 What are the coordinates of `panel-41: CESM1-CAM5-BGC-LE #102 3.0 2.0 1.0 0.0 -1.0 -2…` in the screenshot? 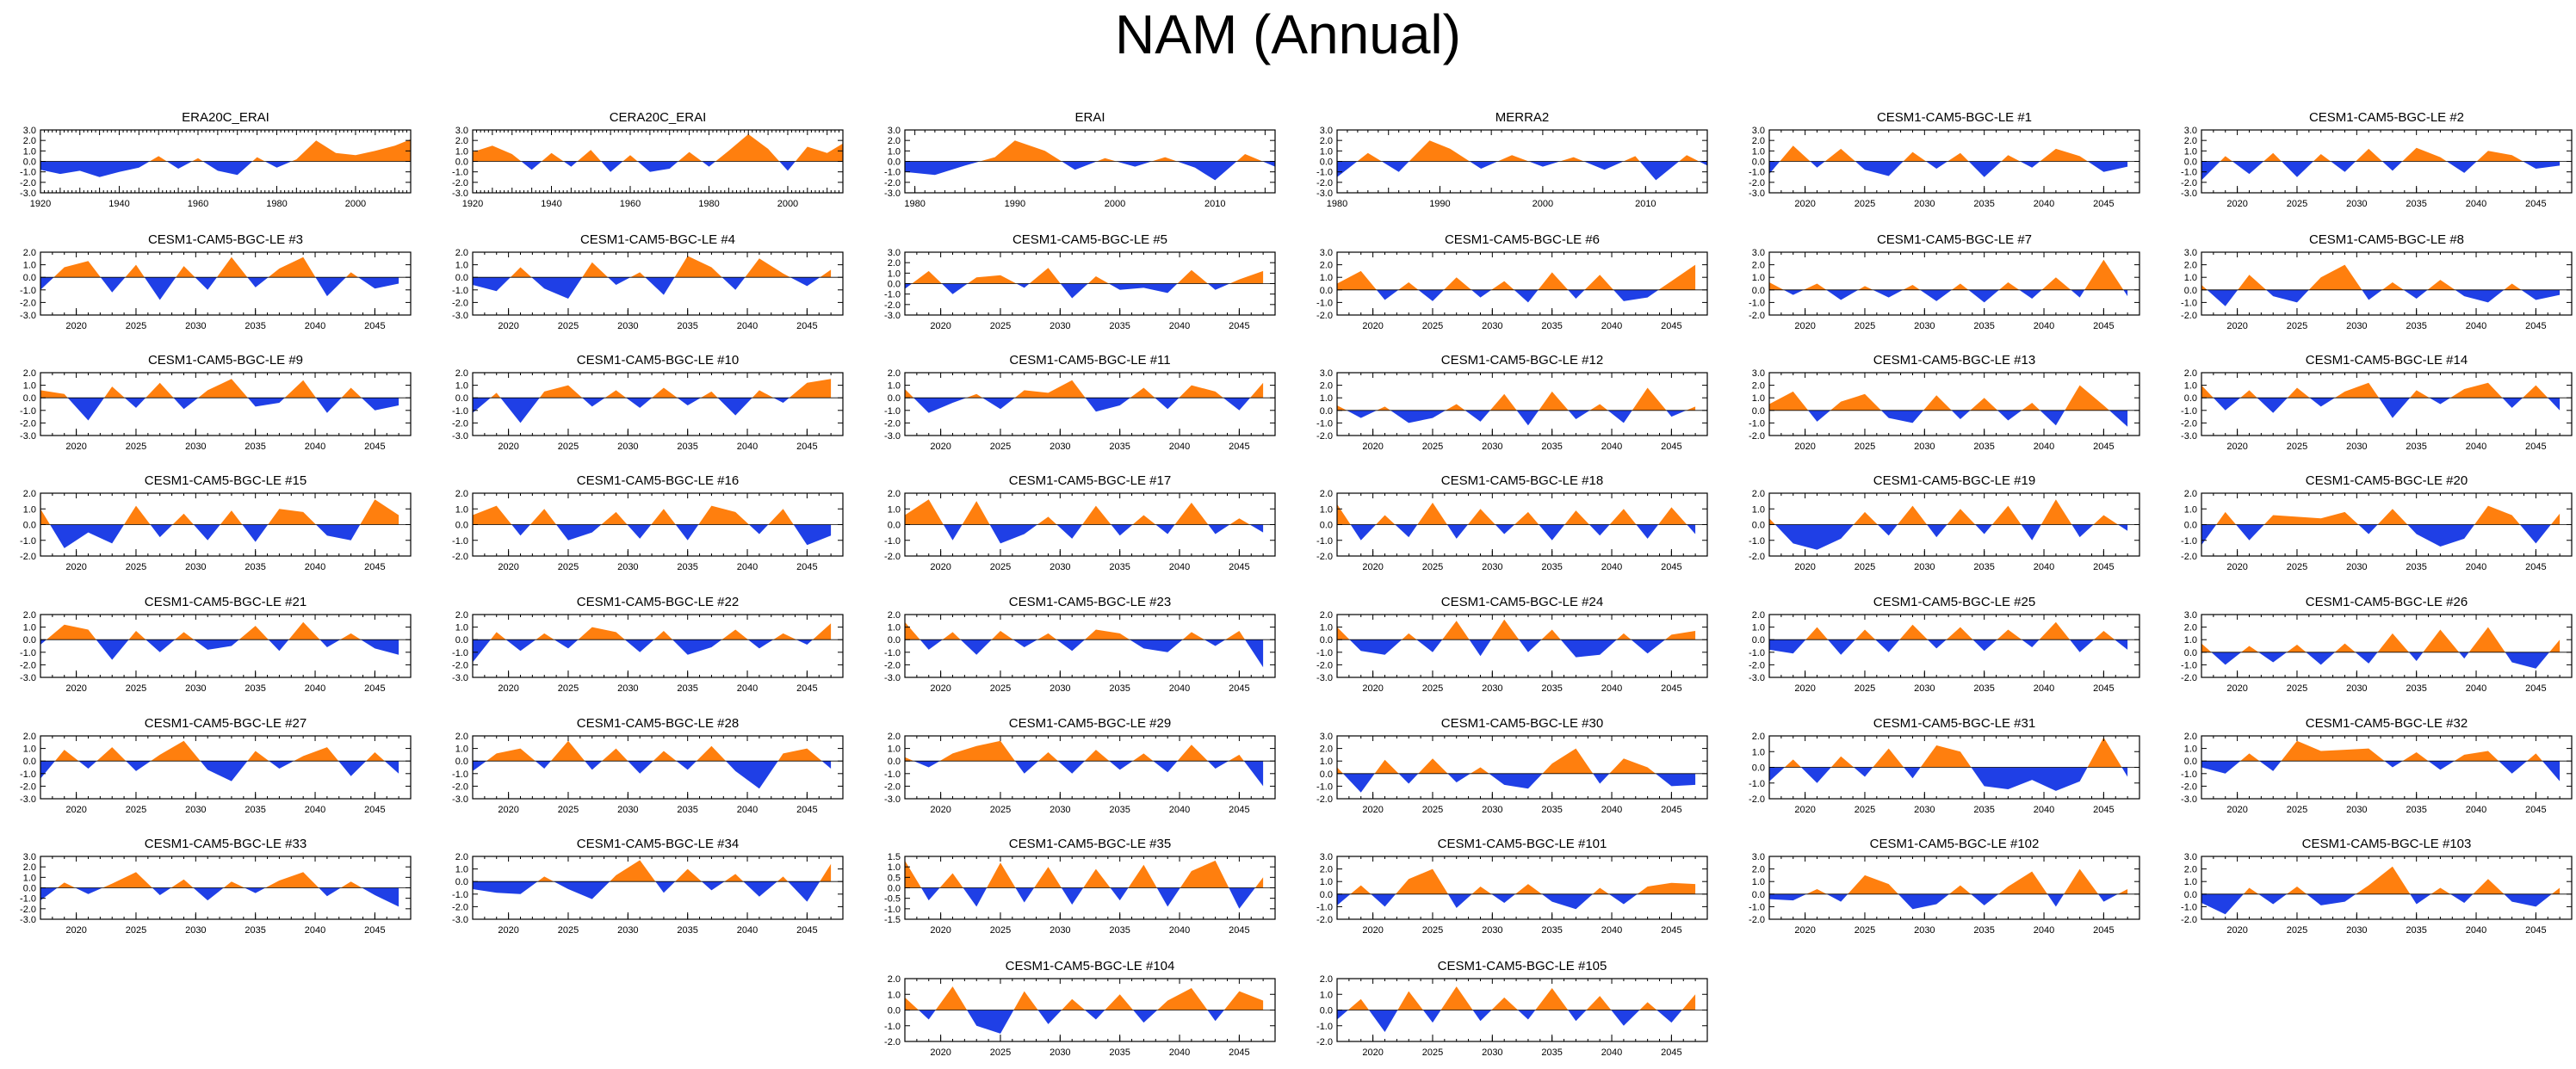 It's located at (1944, 886).